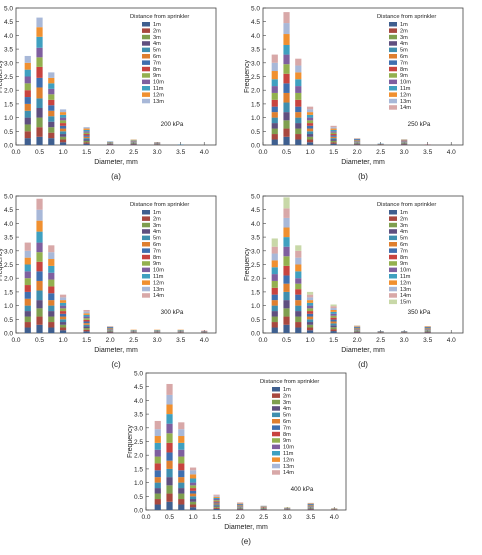 The width and height of the screenshot is (482, 555). What do you see at coordinates (288, 460) in the screenshot?
I see `legend-label: 12m` at bounding box center [288, 460].